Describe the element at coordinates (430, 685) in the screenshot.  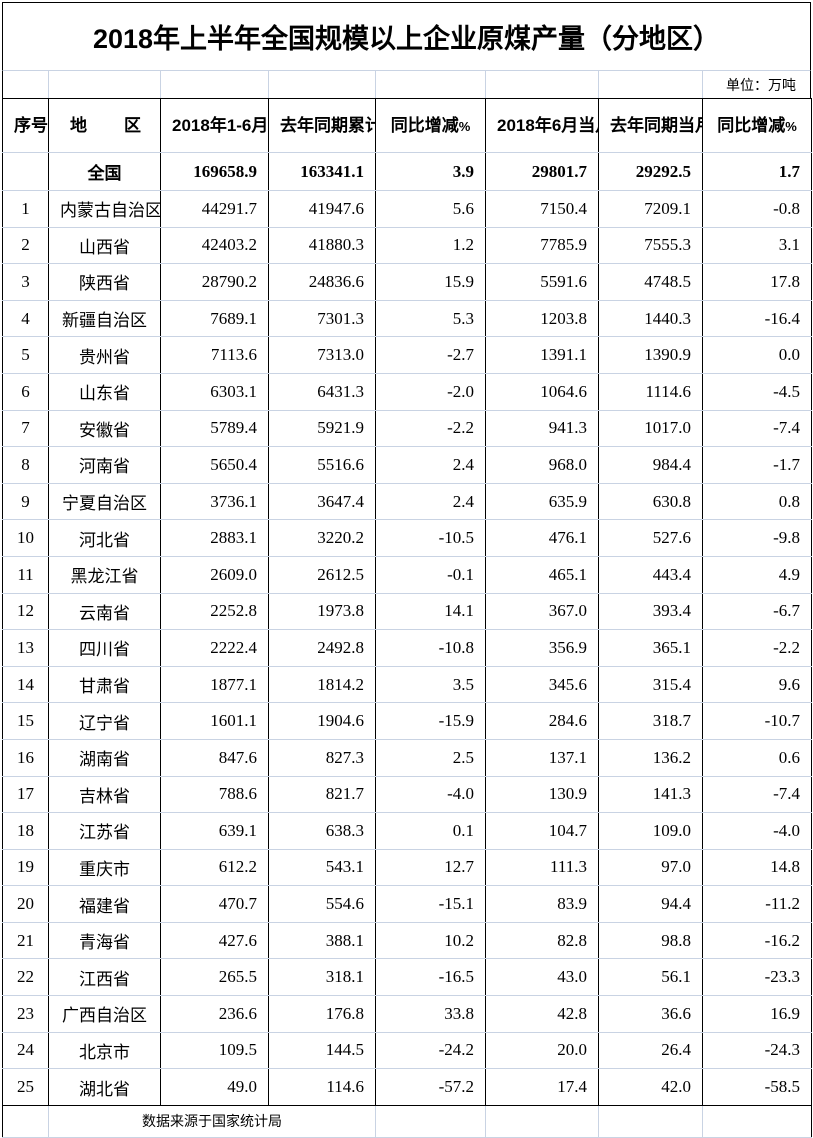
I see `cell-cum-yoy: 3.5` at that location.